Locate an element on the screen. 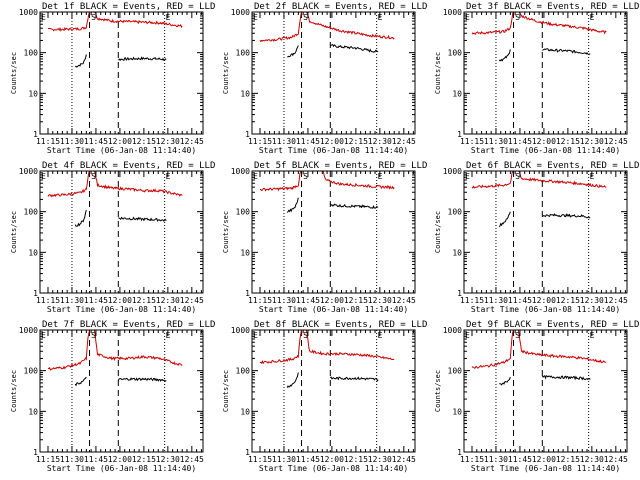  panel-title: Det 1f BLACK = Events, RED = LLD is located at coordinates (128, 7).